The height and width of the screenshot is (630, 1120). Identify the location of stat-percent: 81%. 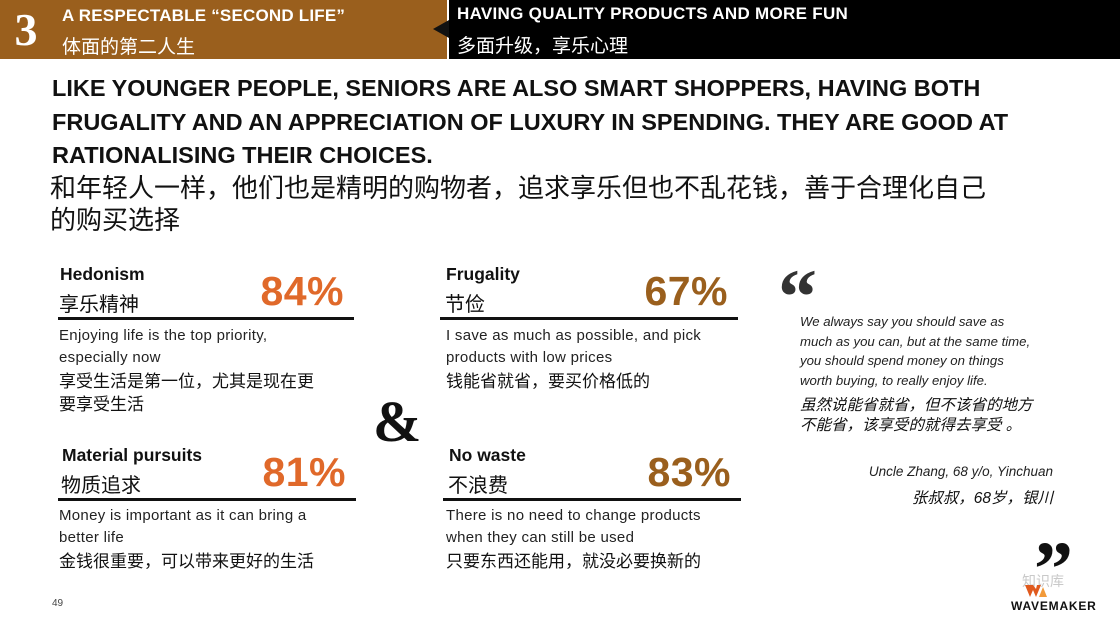
(304, 472).